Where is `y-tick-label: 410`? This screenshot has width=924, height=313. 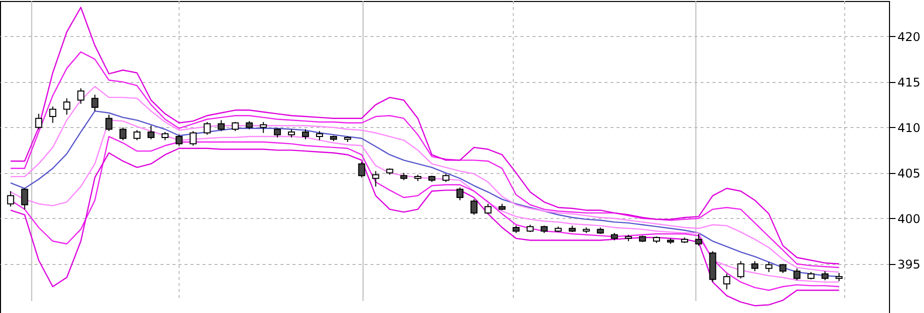 y-tick-label: 410 is located at coordinates (909, 127).